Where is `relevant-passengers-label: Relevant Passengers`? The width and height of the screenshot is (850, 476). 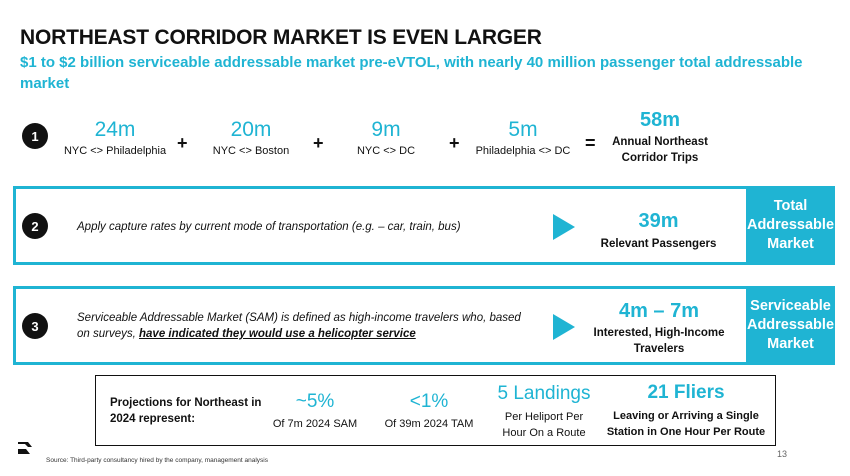 relevant-passengers-label: Relevant Passengers is located at coordinates (658, 244).